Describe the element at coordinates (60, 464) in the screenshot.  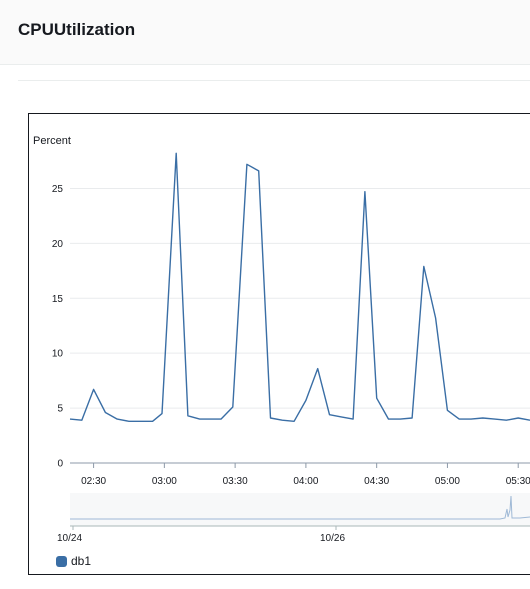
I see `y-tick-label: 0` at that location.